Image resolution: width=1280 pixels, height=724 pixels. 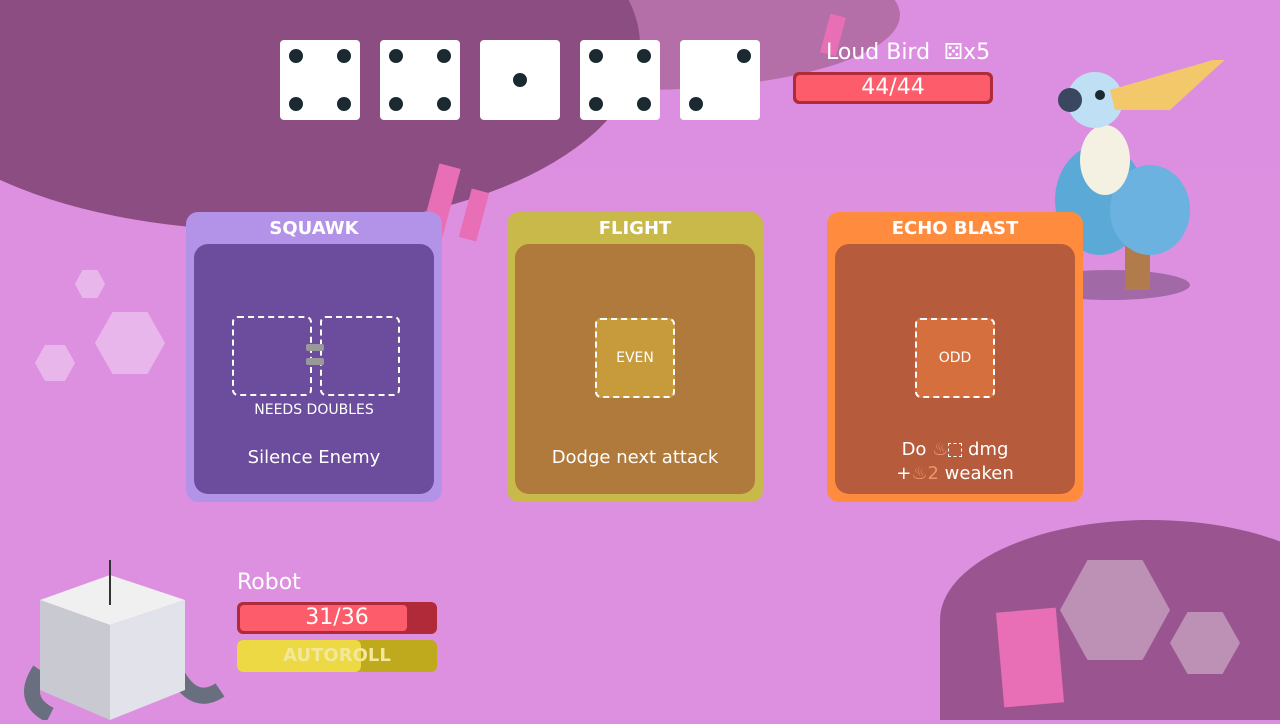 I want to click on dice-slot-even: EVEN, so click(x=635, y=358).